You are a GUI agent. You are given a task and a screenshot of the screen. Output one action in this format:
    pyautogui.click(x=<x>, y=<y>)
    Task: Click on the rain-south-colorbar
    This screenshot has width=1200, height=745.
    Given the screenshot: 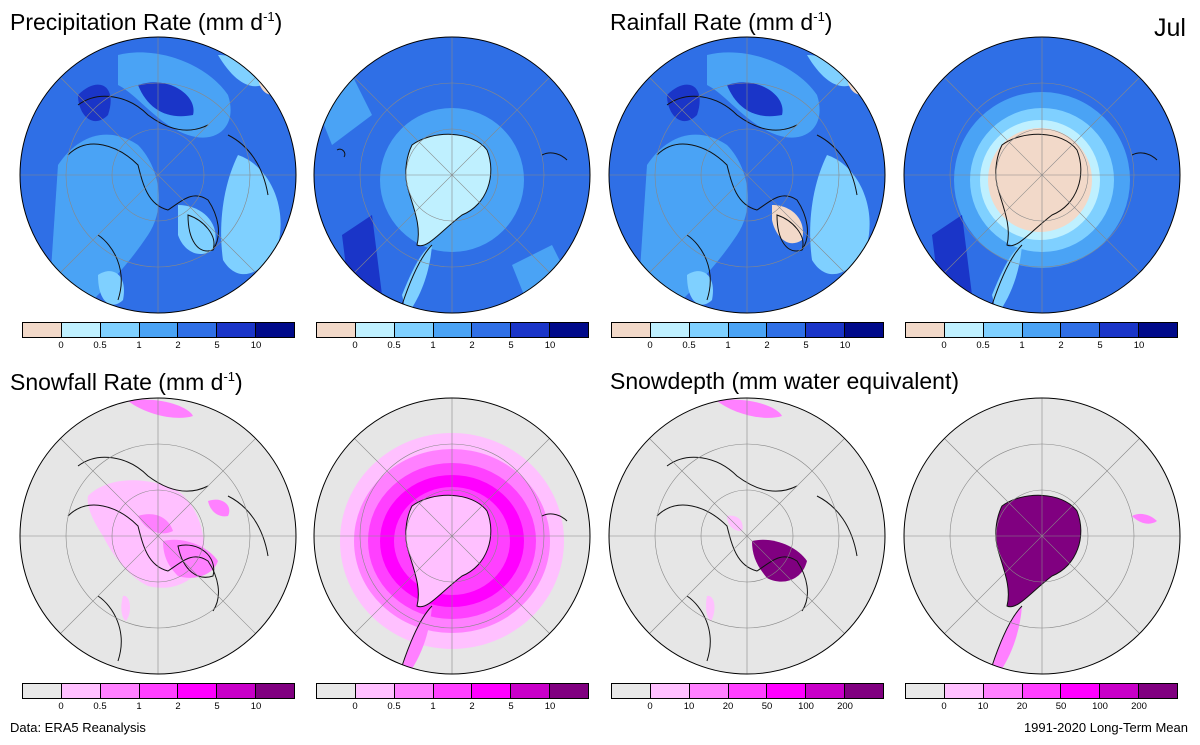 What is the action you would take?
    pyautogui.click(x=1041, y=330)
    